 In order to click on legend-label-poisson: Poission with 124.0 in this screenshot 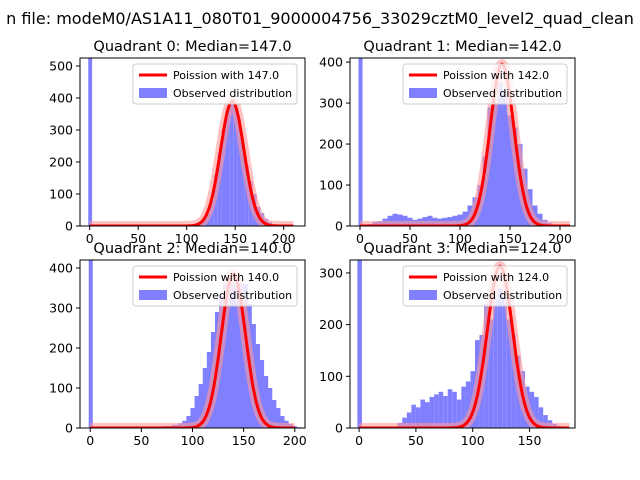, I will do `click(496, 277)`.